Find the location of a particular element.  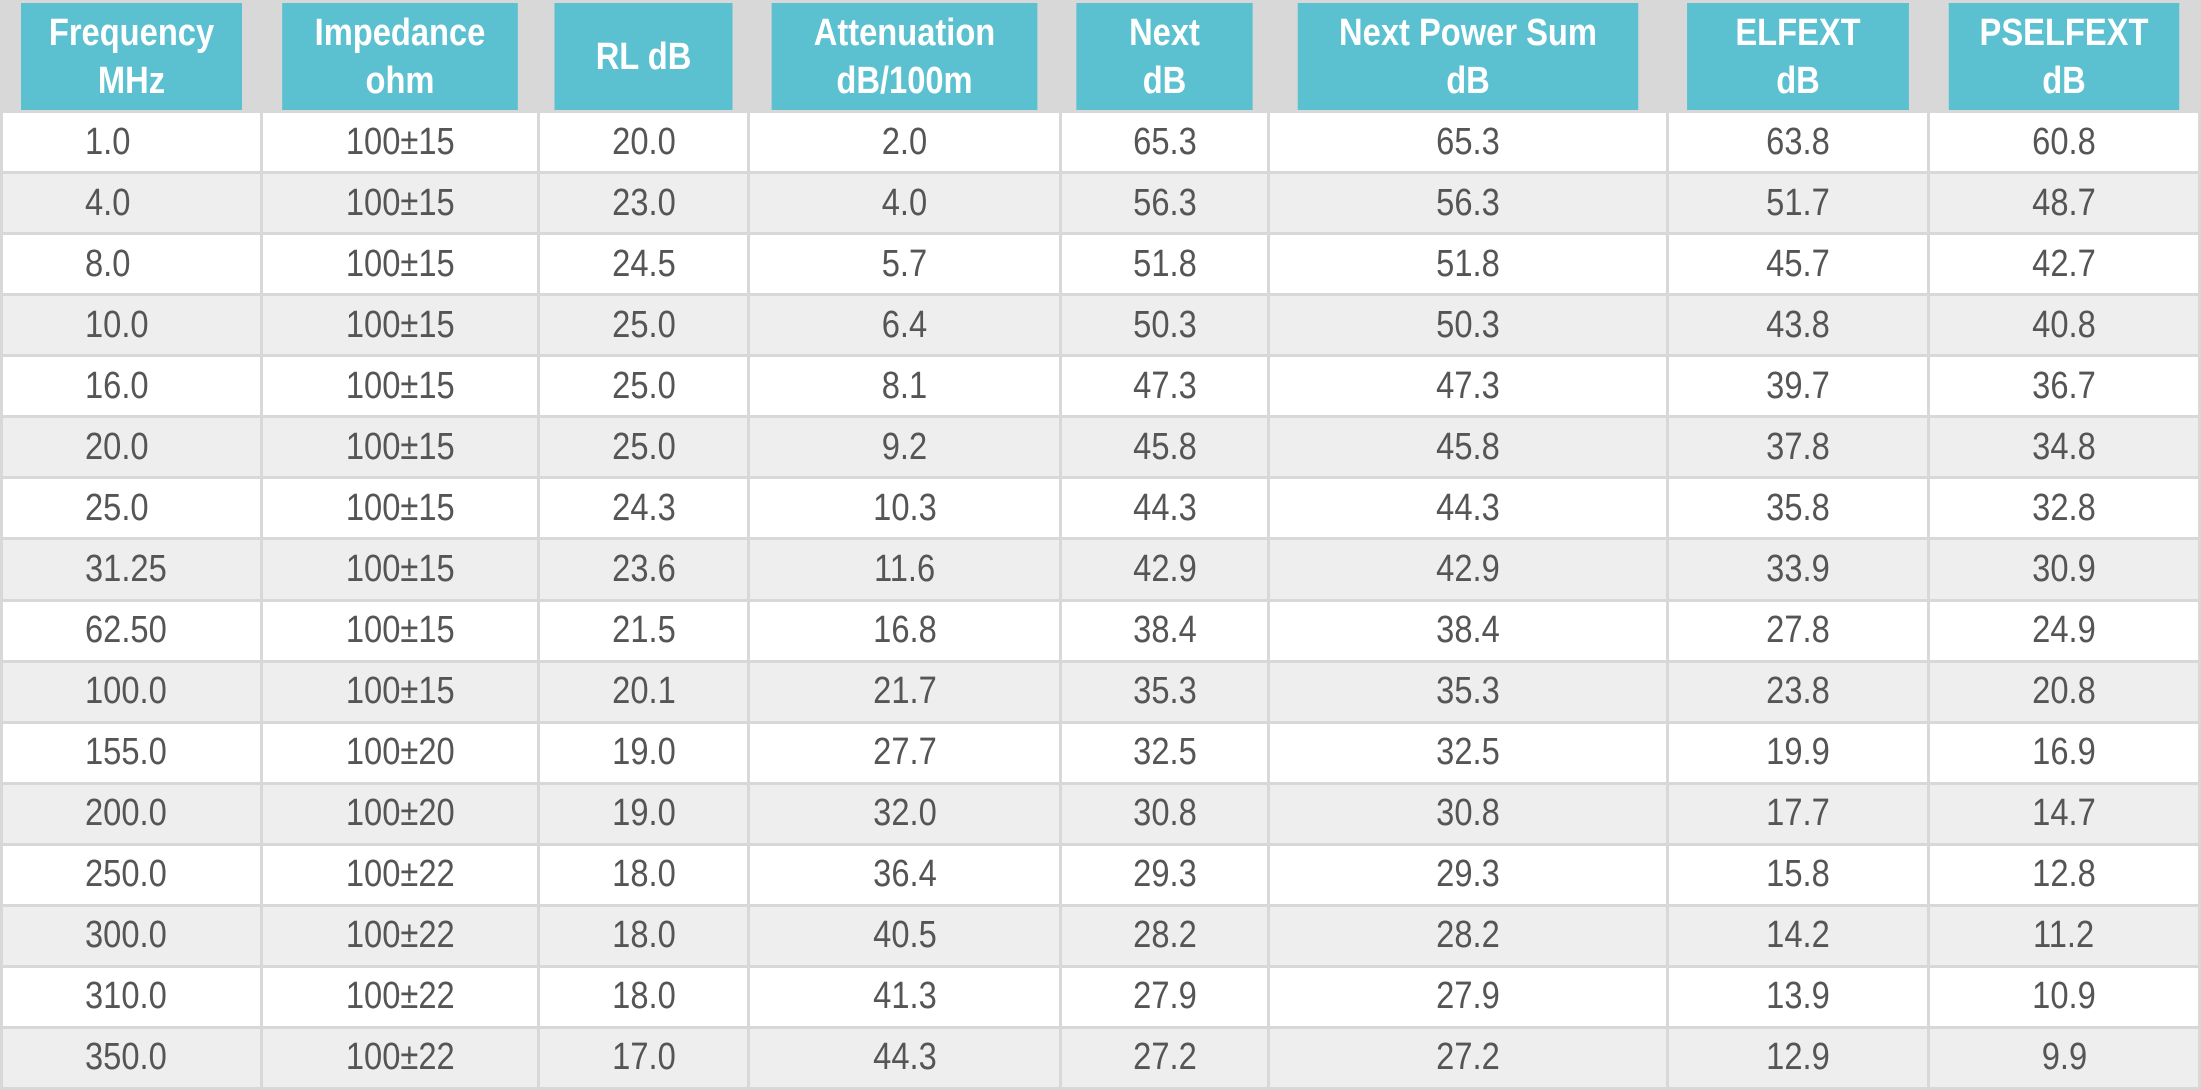

cell-value: 24.5 is located at coordinates (643, 263).